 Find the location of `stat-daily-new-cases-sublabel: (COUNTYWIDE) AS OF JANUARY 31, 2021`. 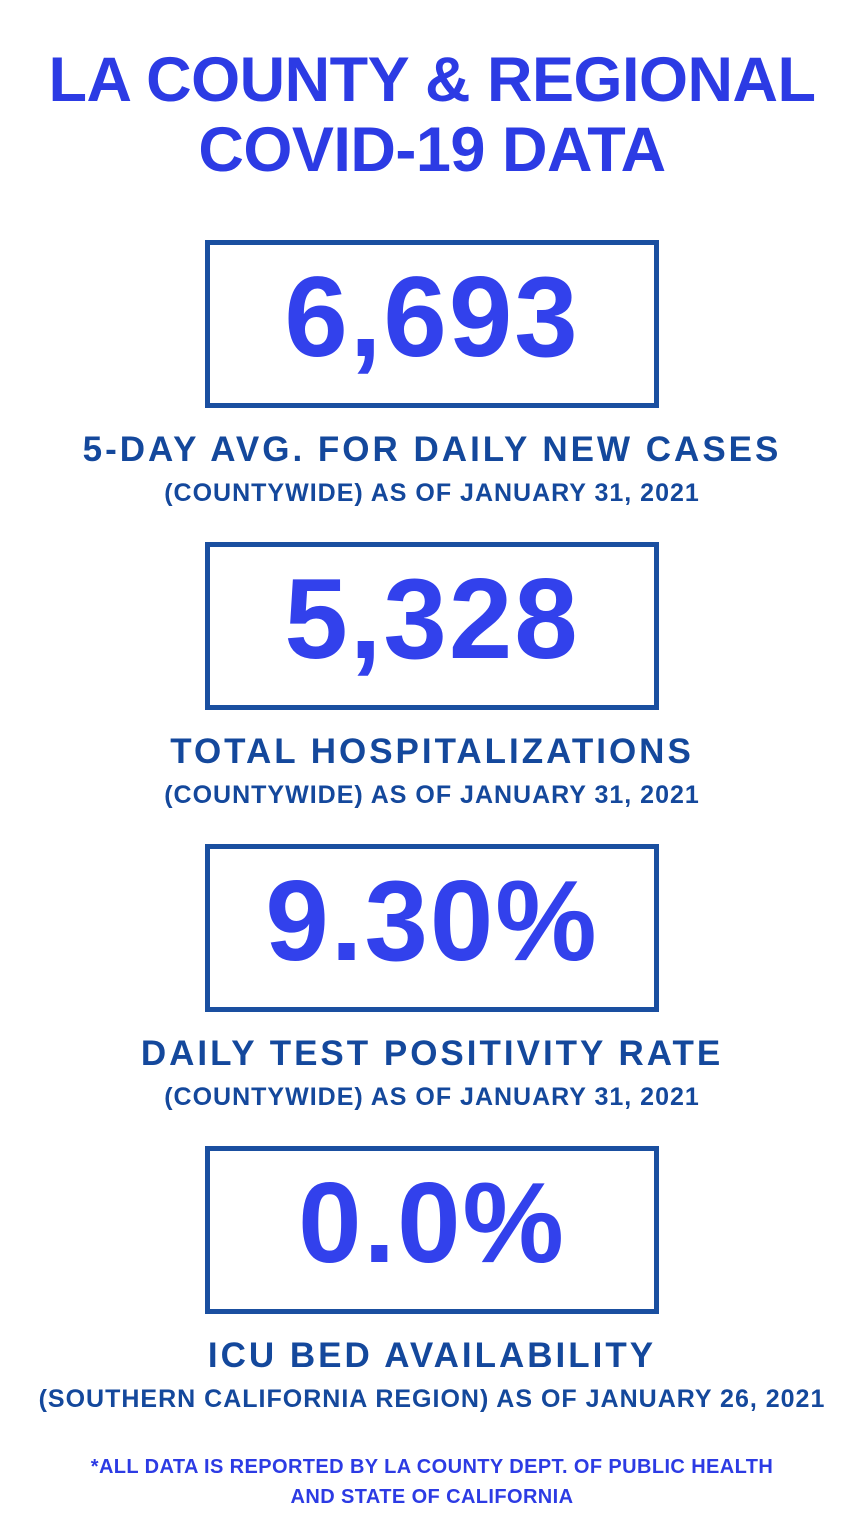

stat-daily-new-cases-sublabel: (COUNTYWIDE) AS OF JANUARY 31, 2021 is located at coordinates (432, 493).